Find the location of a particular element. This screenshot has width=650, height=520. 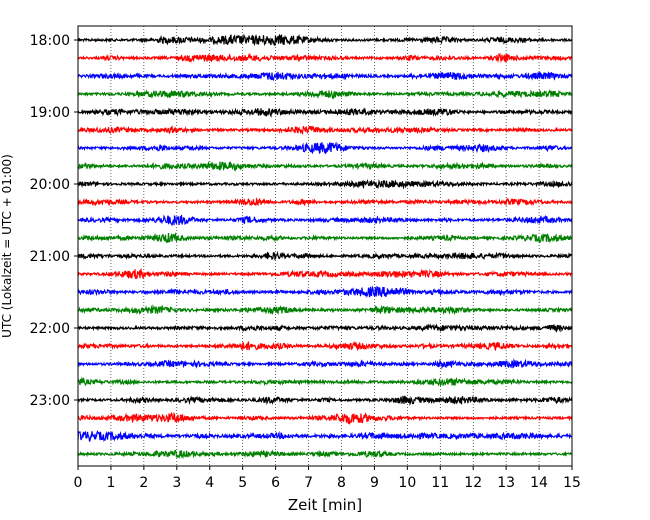

x-tick-label-9: 9 is located at coordinates (374, 483).